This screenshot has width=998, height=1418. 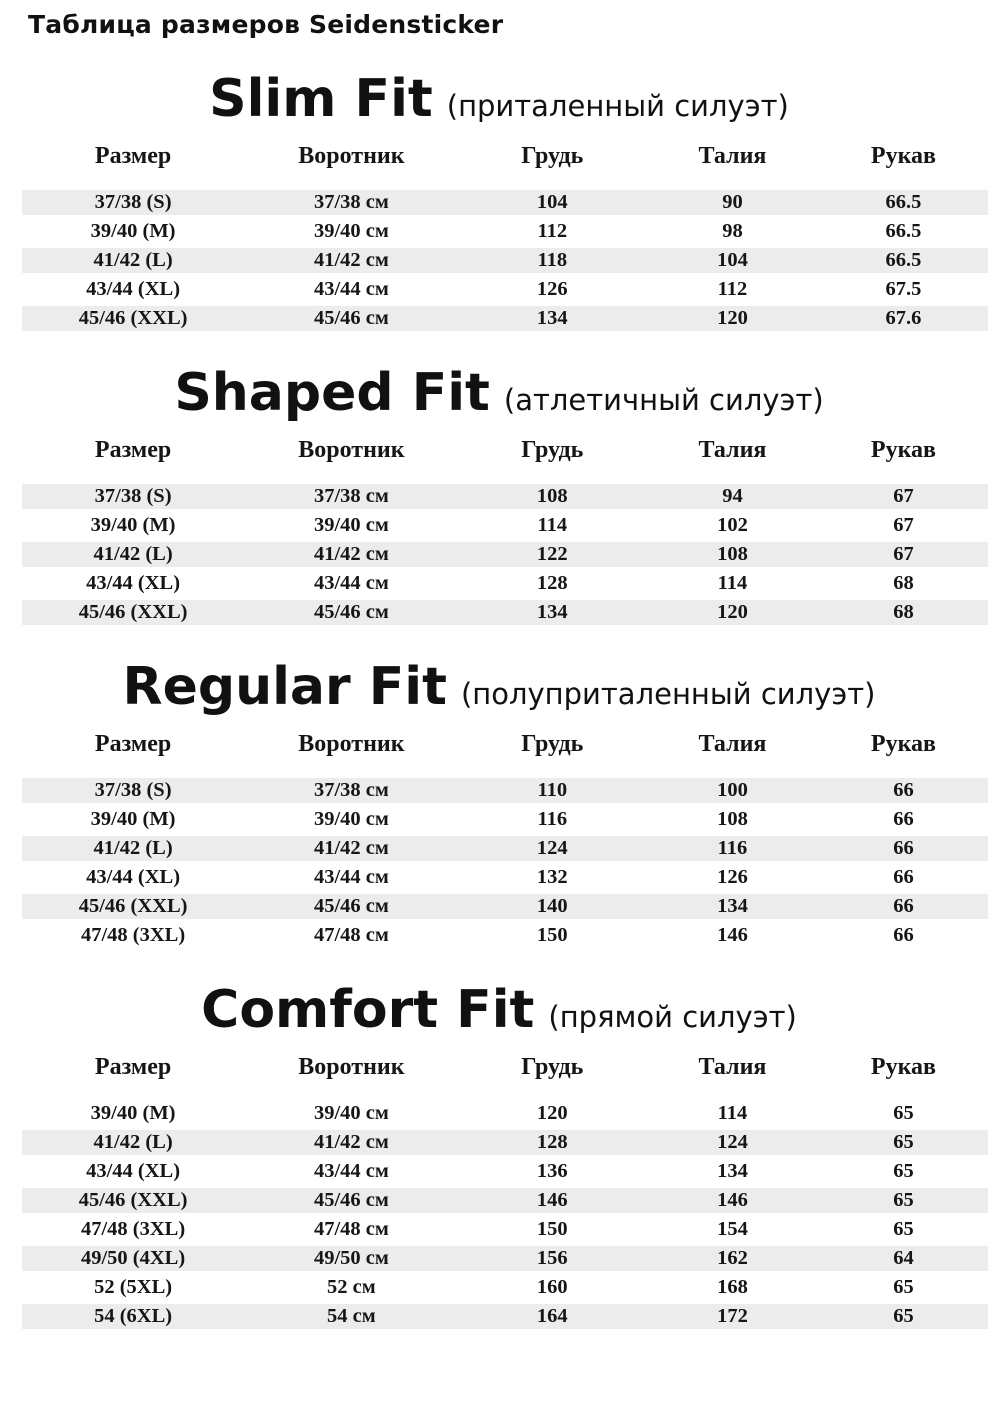 I want to click on table-cell: 47/48 (3XL), so click(x=133, y=1229).